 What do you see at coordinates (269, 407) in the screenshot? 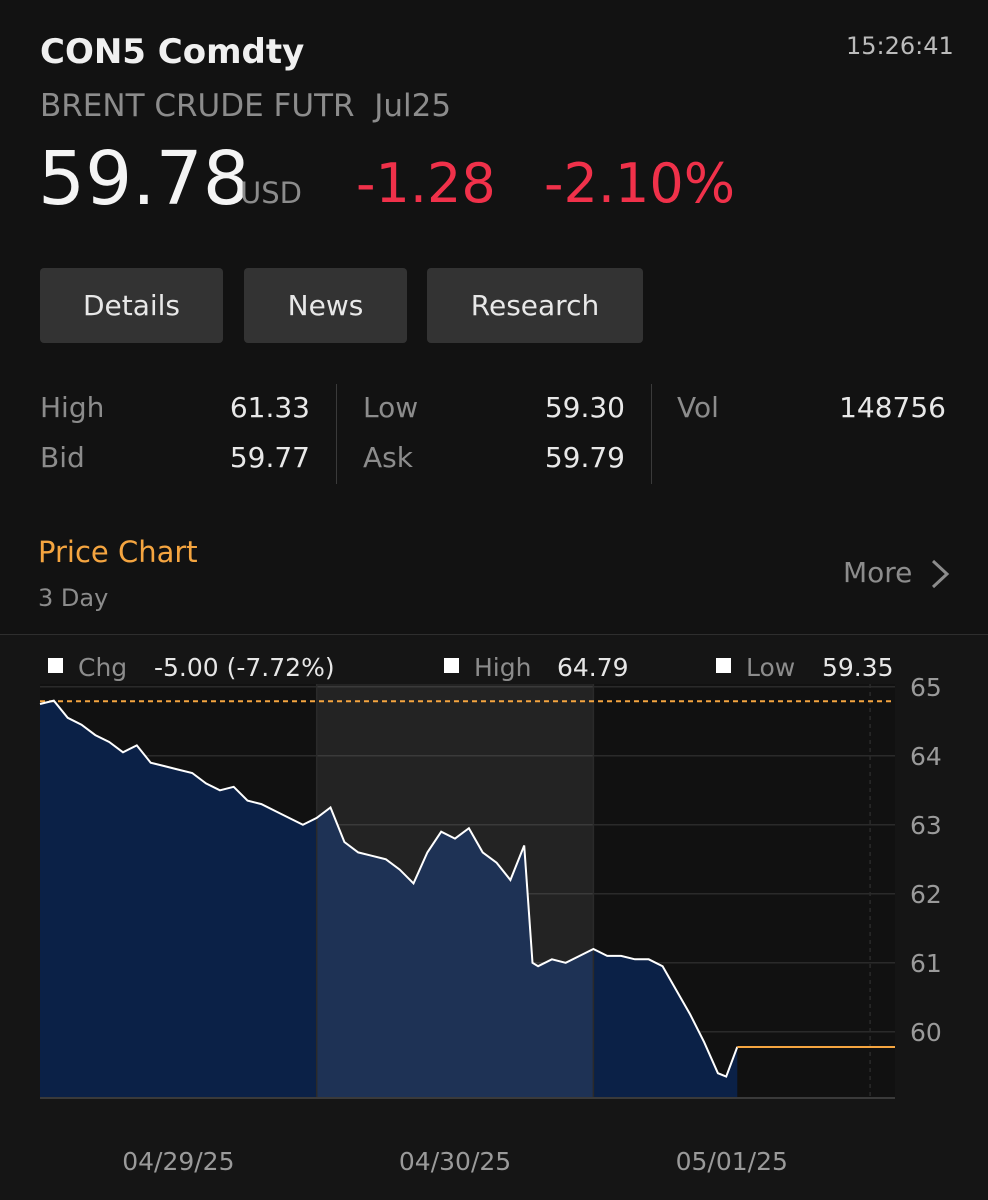
I see `stat-value: 61.33` at bounding box center [269, 407].